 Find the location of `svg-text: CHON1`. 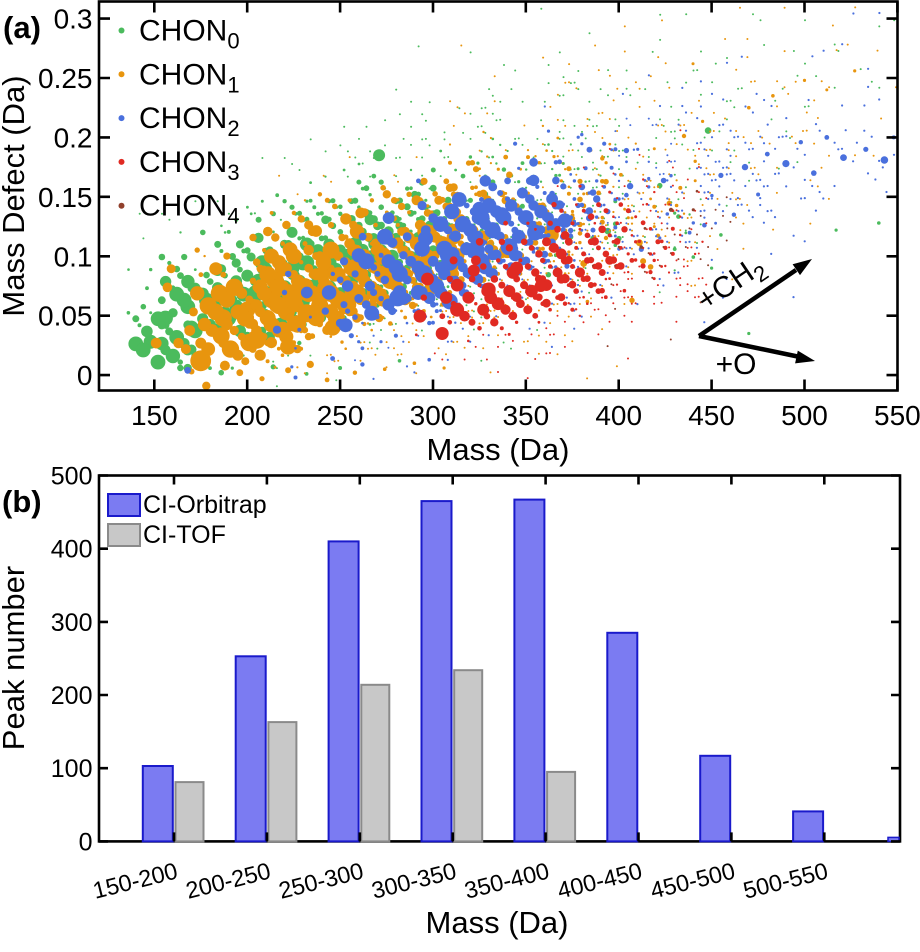

svg-text: CHON1 is located at coordinates (189, 77).